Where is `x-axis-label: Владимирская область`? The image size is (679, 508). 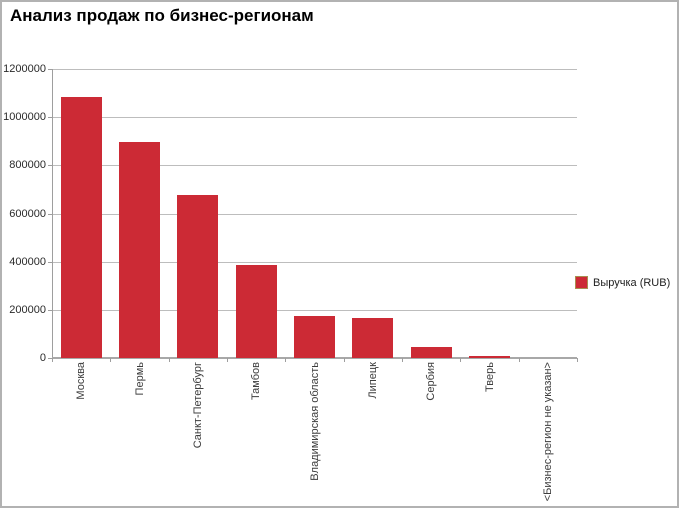
x-axis-label: Владимирская область is located at coordinates (315, 421).